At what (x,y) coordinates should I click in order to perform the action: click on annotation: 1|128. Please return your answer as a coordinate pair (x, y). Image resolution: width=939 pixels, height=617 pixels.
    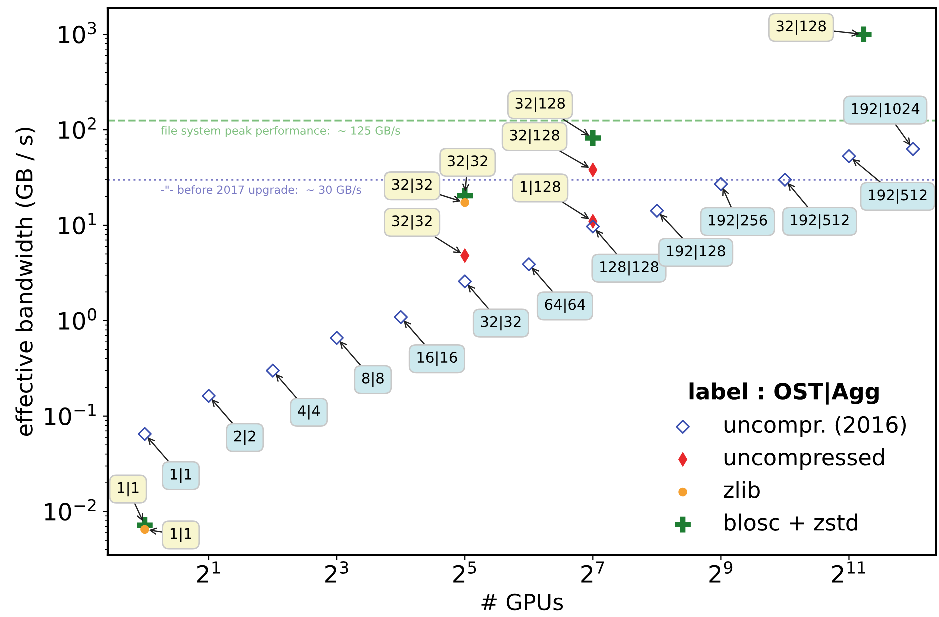
    Looking at the image, I should click on (540, 188).